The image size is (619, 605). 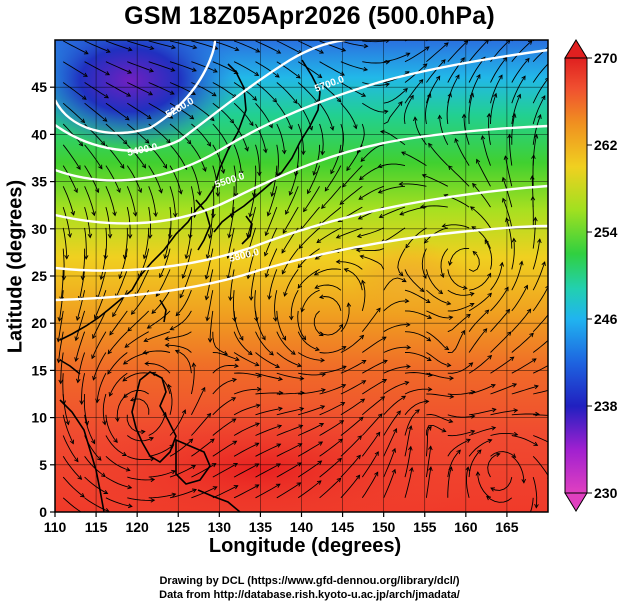 What do you see at coordinates (606, 58) in the screenshot?
I see `colorbar-tick-label: 270` at bounding box center [606, 58].